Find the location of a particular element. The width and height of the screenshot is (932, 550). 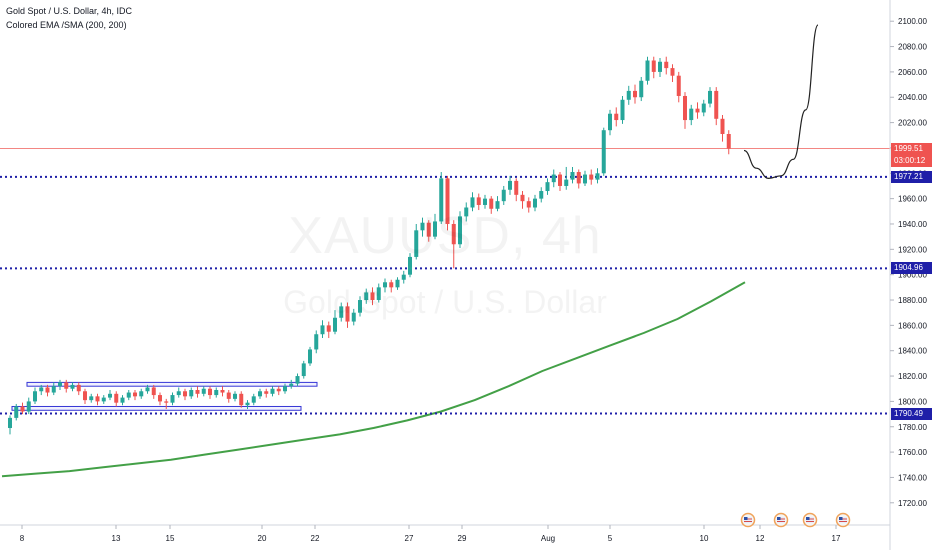

last-price-tag: 1999.51 is located at coordinates (911, 148).